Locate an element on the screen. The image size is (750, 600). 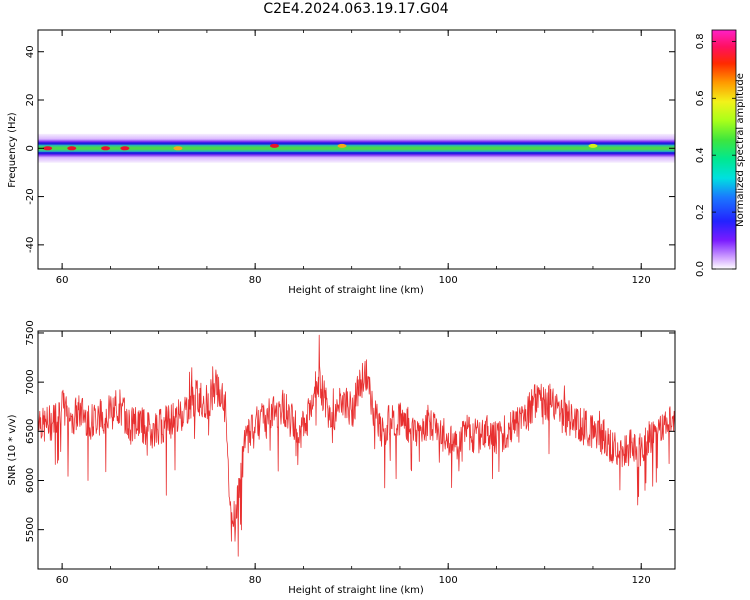
snr-y-tick-label: 6500 is located at coordinates (30, 431).